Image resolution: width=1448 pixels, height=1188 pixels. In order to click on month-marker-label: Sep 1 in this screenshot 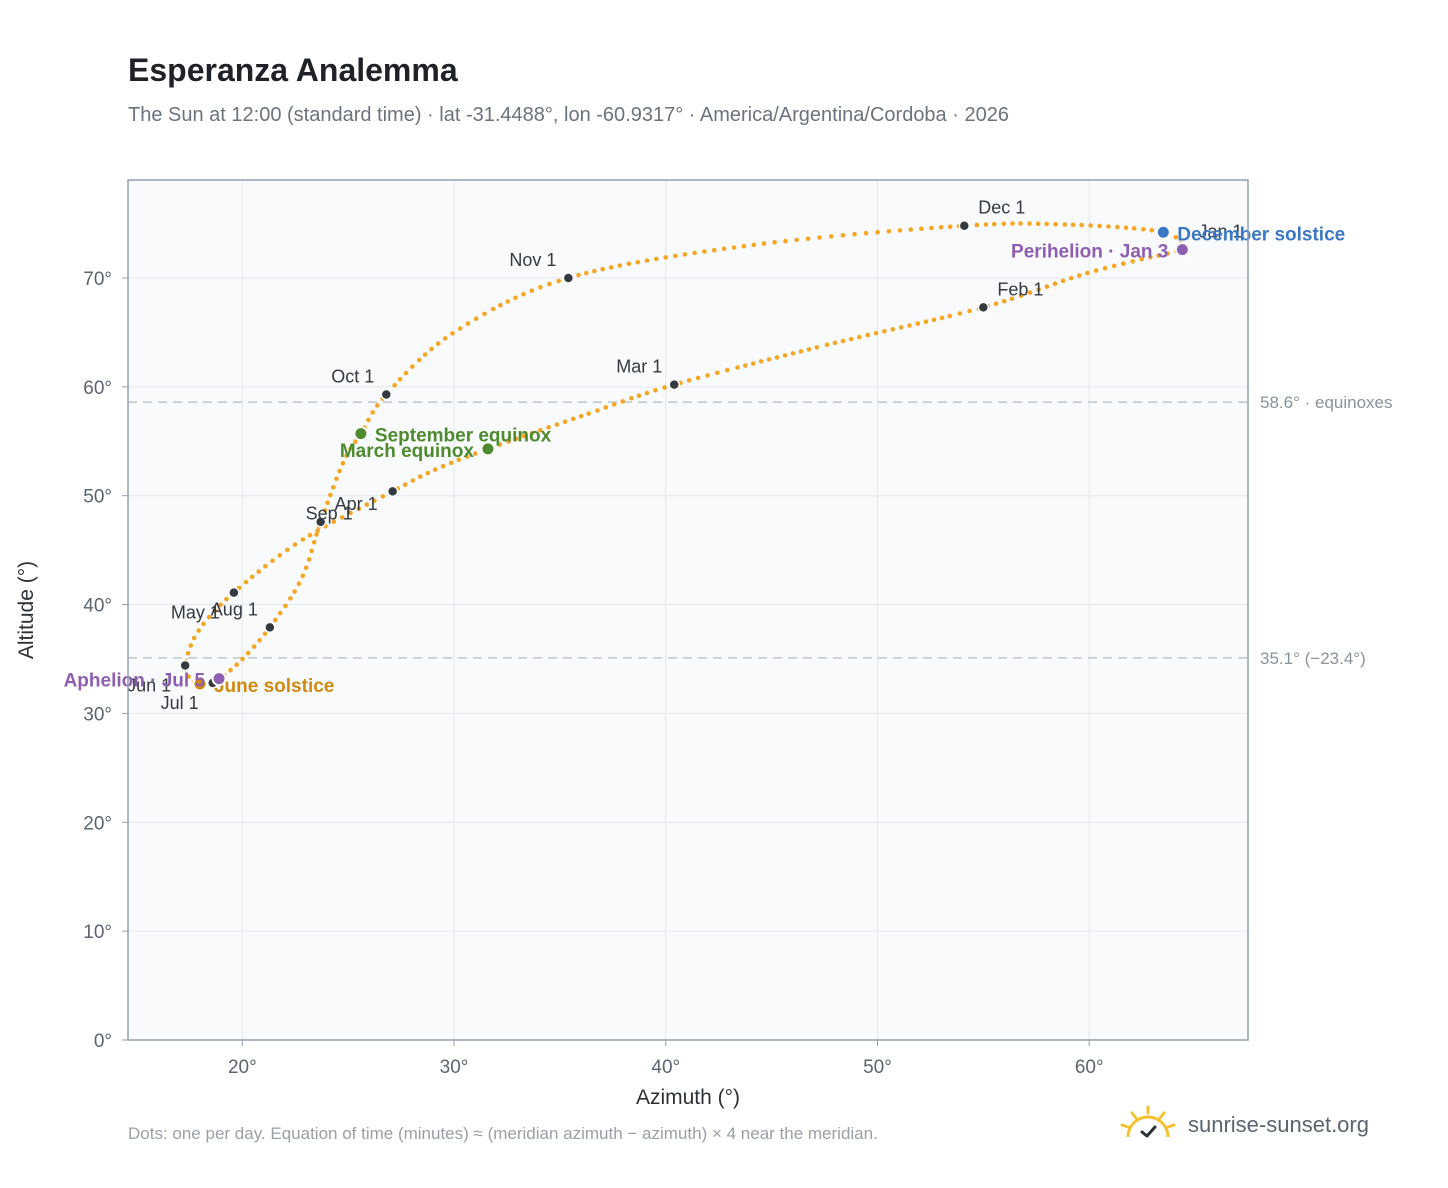, I will do `click(329, 513)`.